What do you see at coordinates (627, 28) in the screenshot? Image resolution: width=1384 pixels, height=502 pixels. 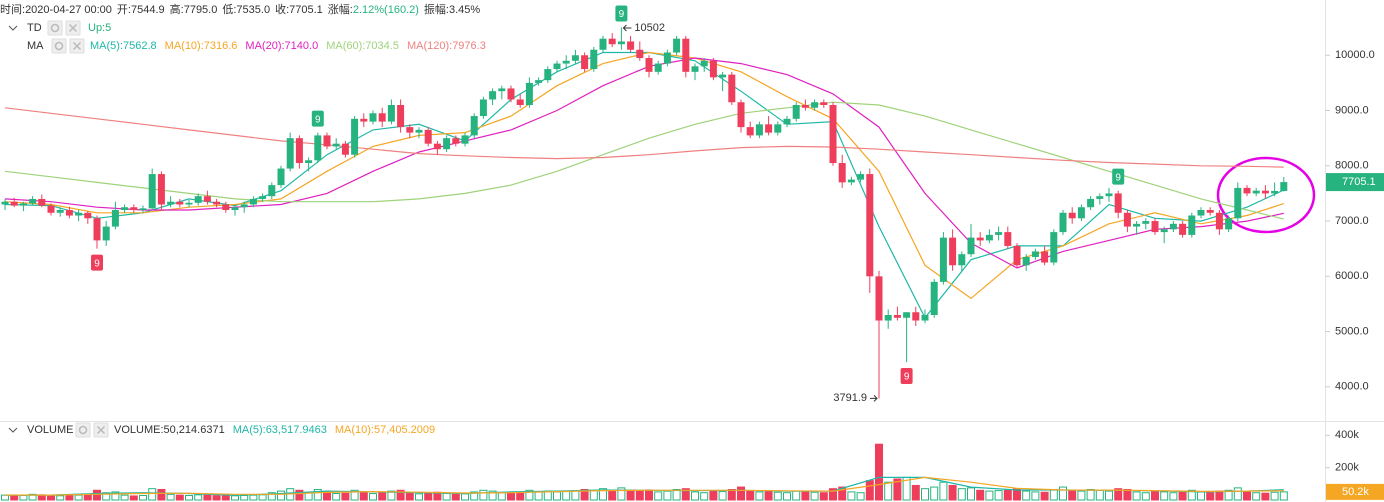 I see `annotation-arrow` at bounding box center [627, 28].